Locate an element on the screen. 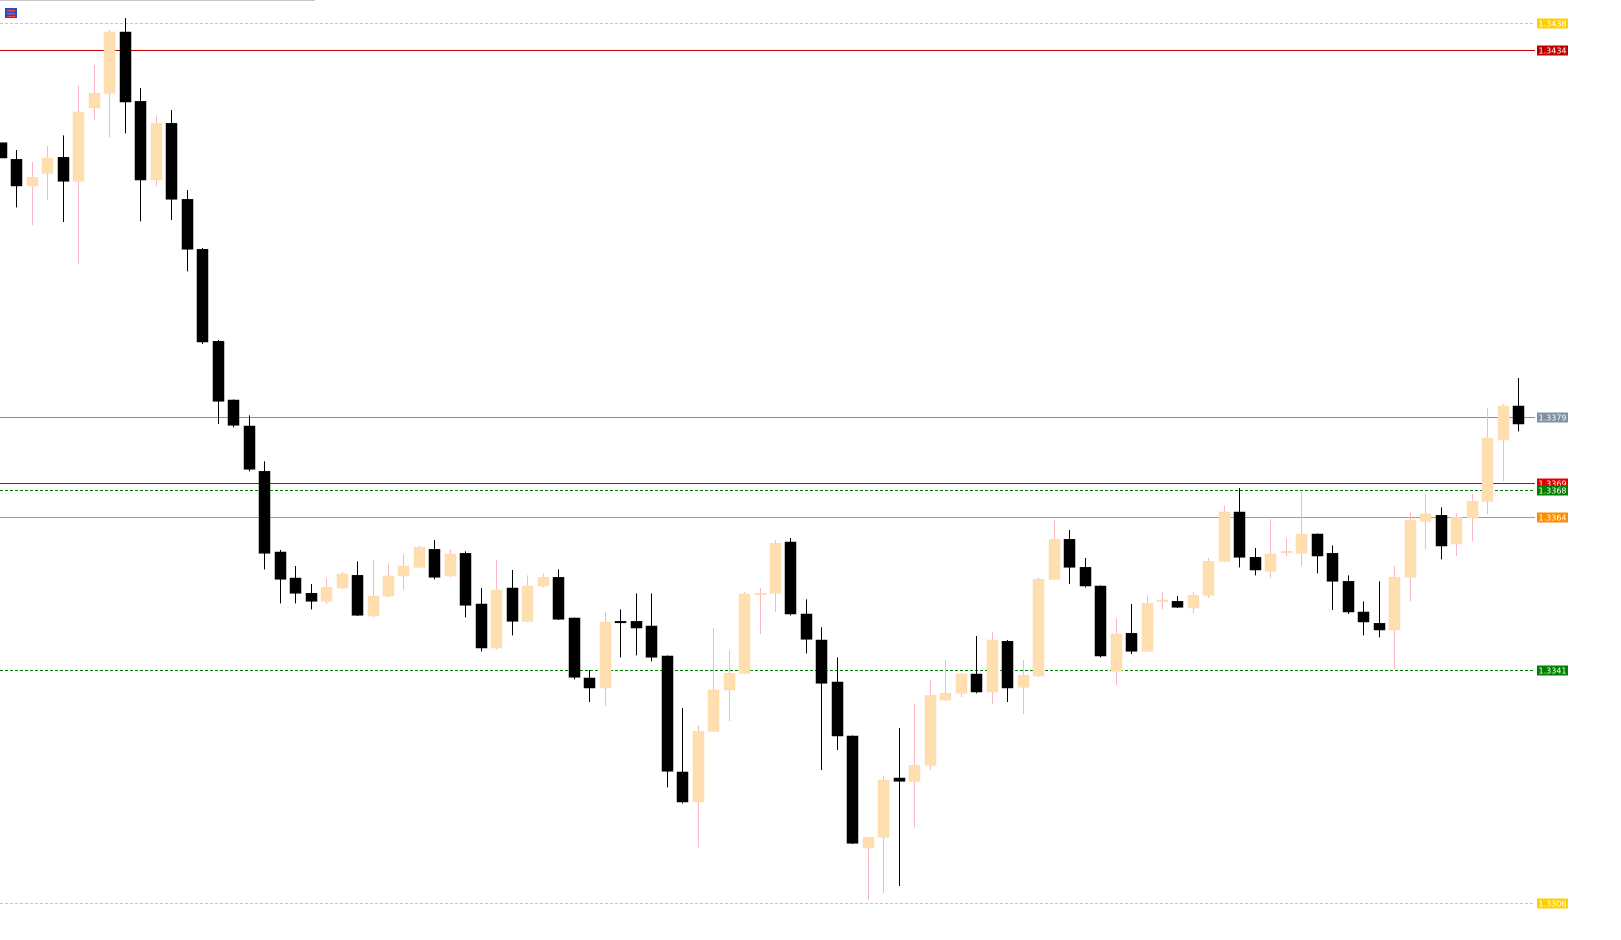 The image size is (1621, 940). level-label: 1.3364 is located at coordinates (1553, 518).